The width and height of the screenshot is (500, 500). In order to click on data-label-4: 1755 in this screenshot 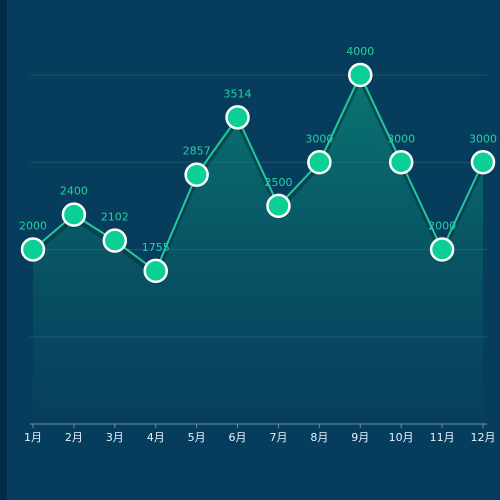, I will do `click(156, 247)`.